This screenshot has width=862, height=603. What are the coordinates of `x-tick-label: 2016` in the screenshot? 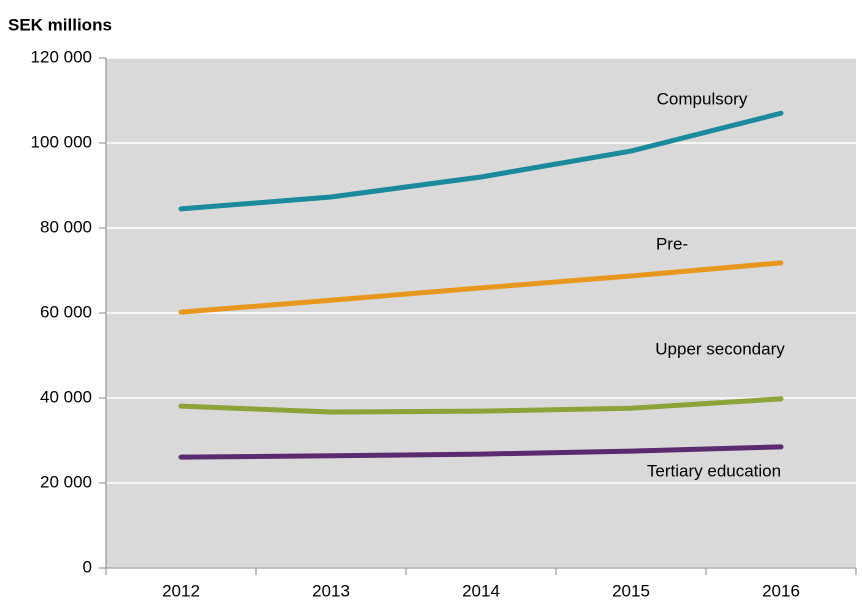 It's located at (781, 590).